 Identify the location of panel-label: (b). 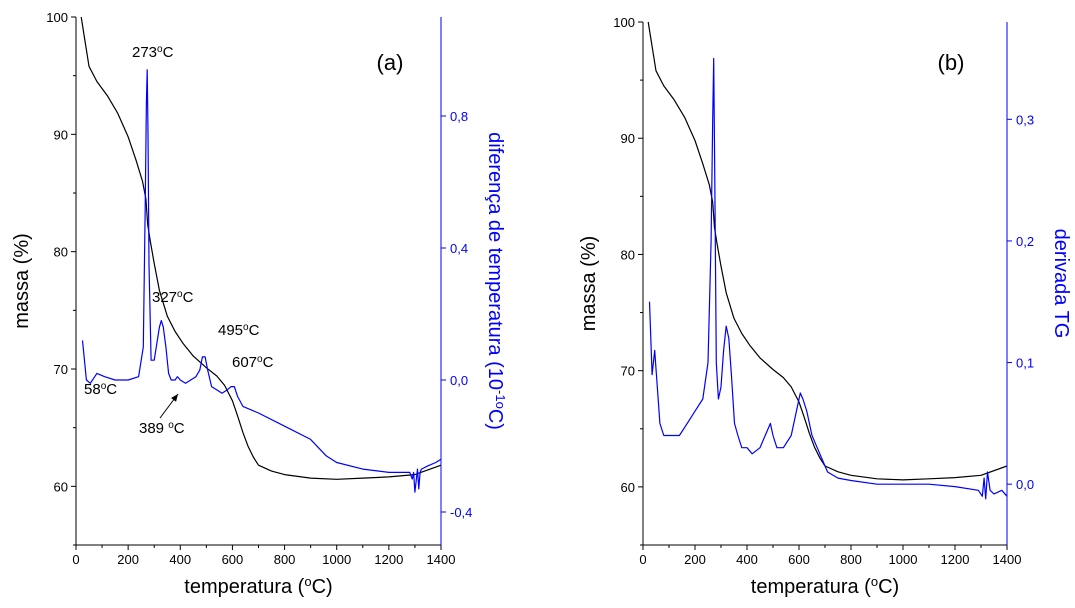
(951, 62).